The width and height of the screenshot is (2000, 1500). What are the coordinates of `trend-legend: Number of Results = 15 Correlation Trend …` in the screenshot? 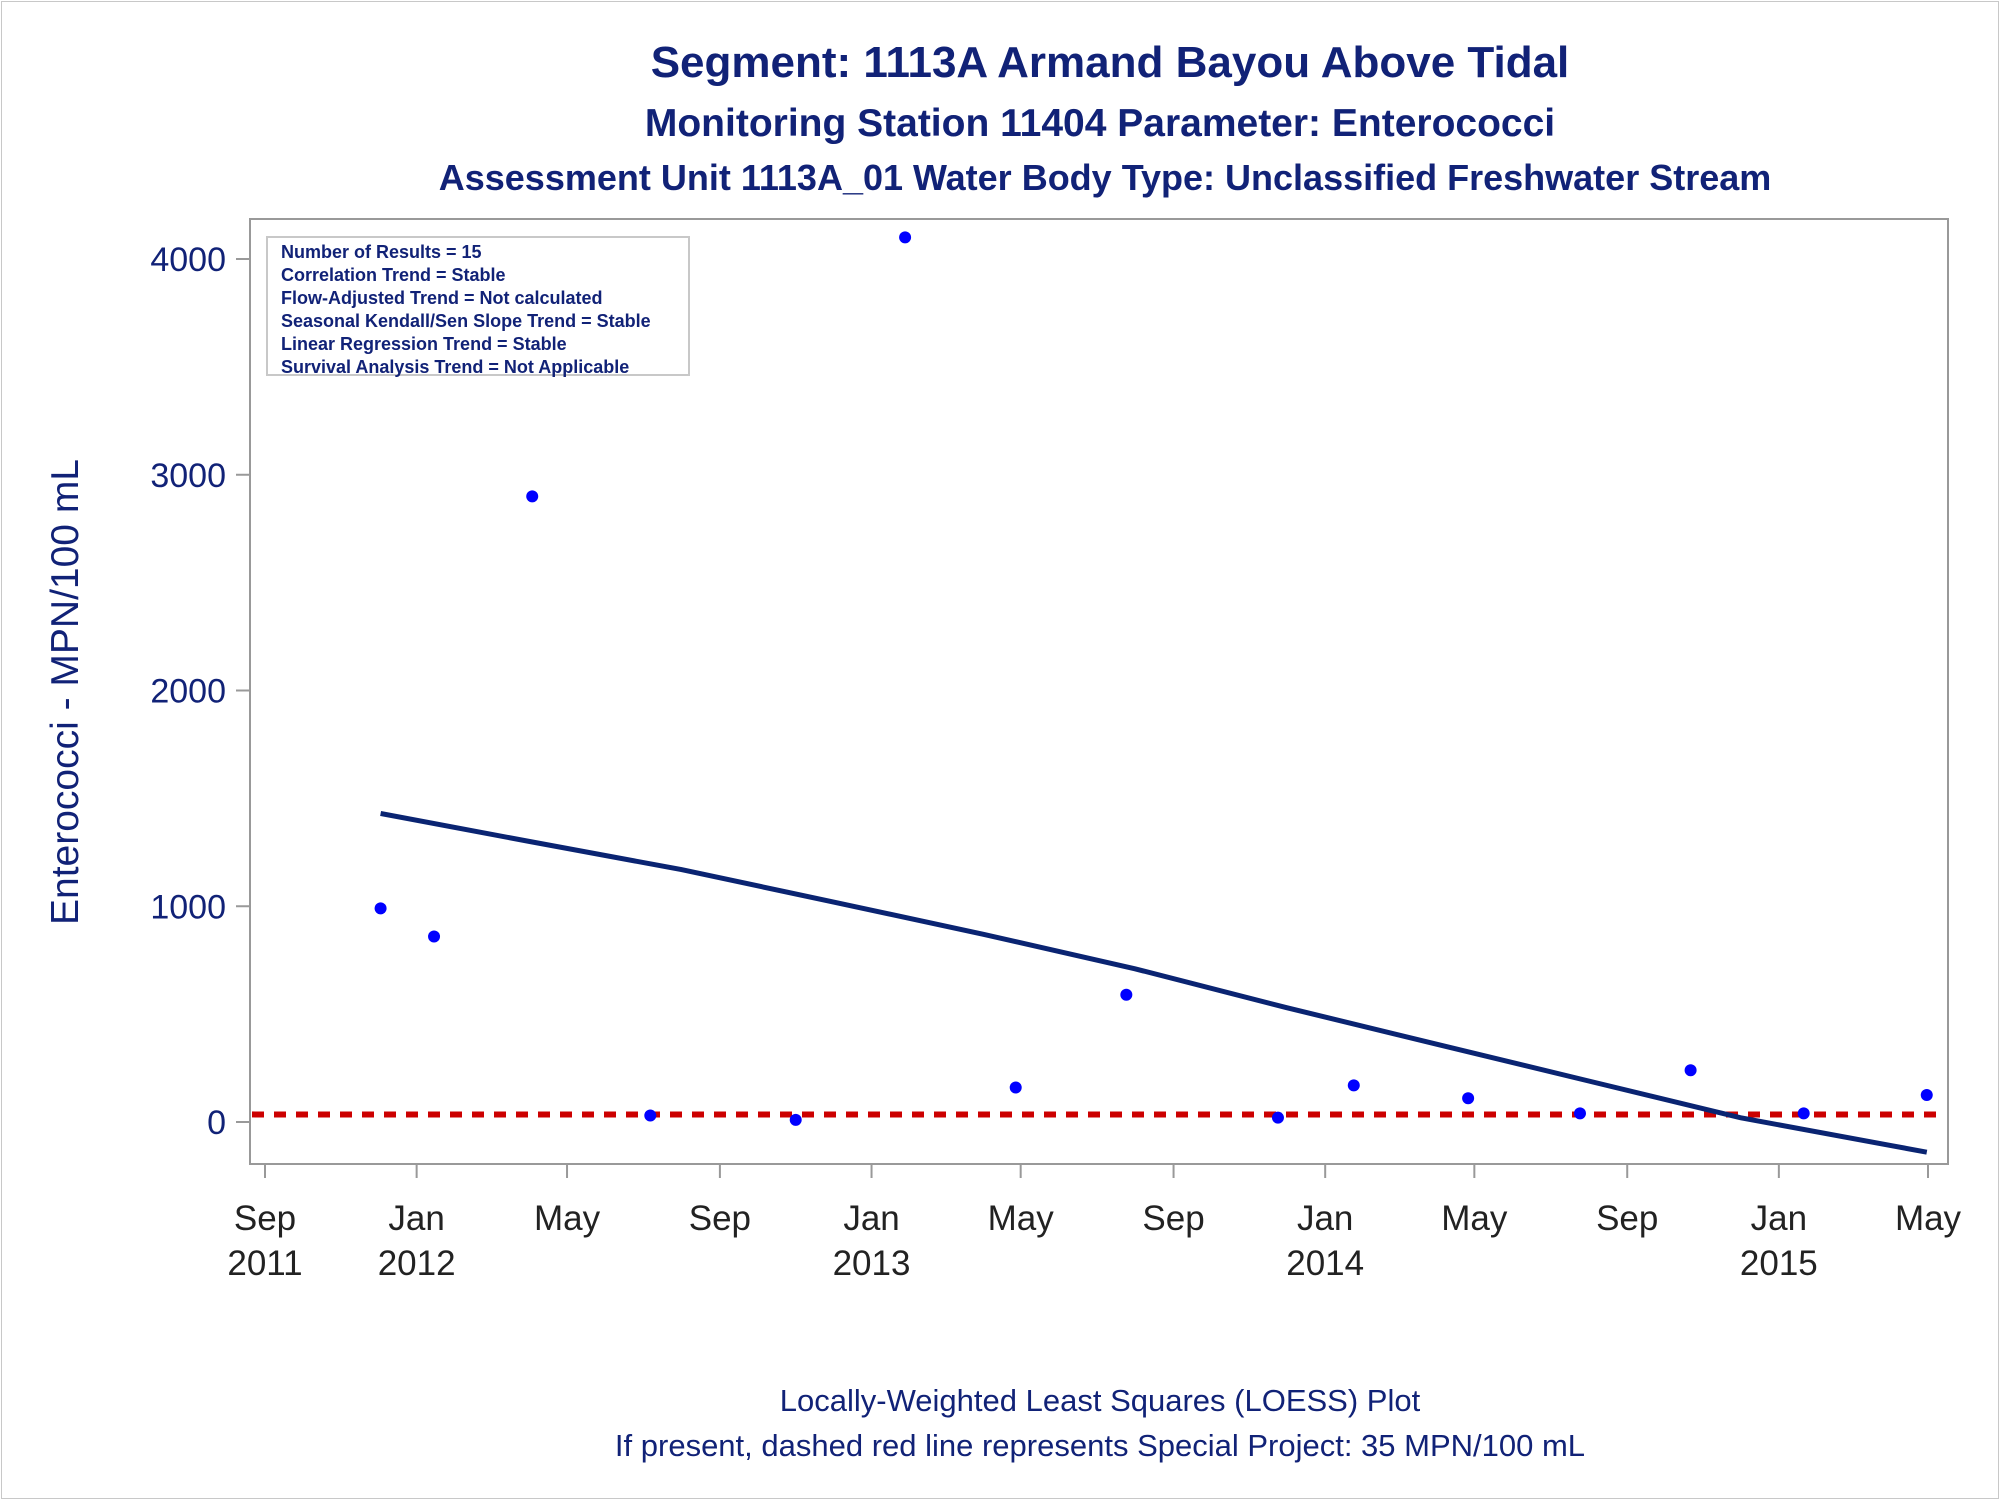 It's located at (478, 306).